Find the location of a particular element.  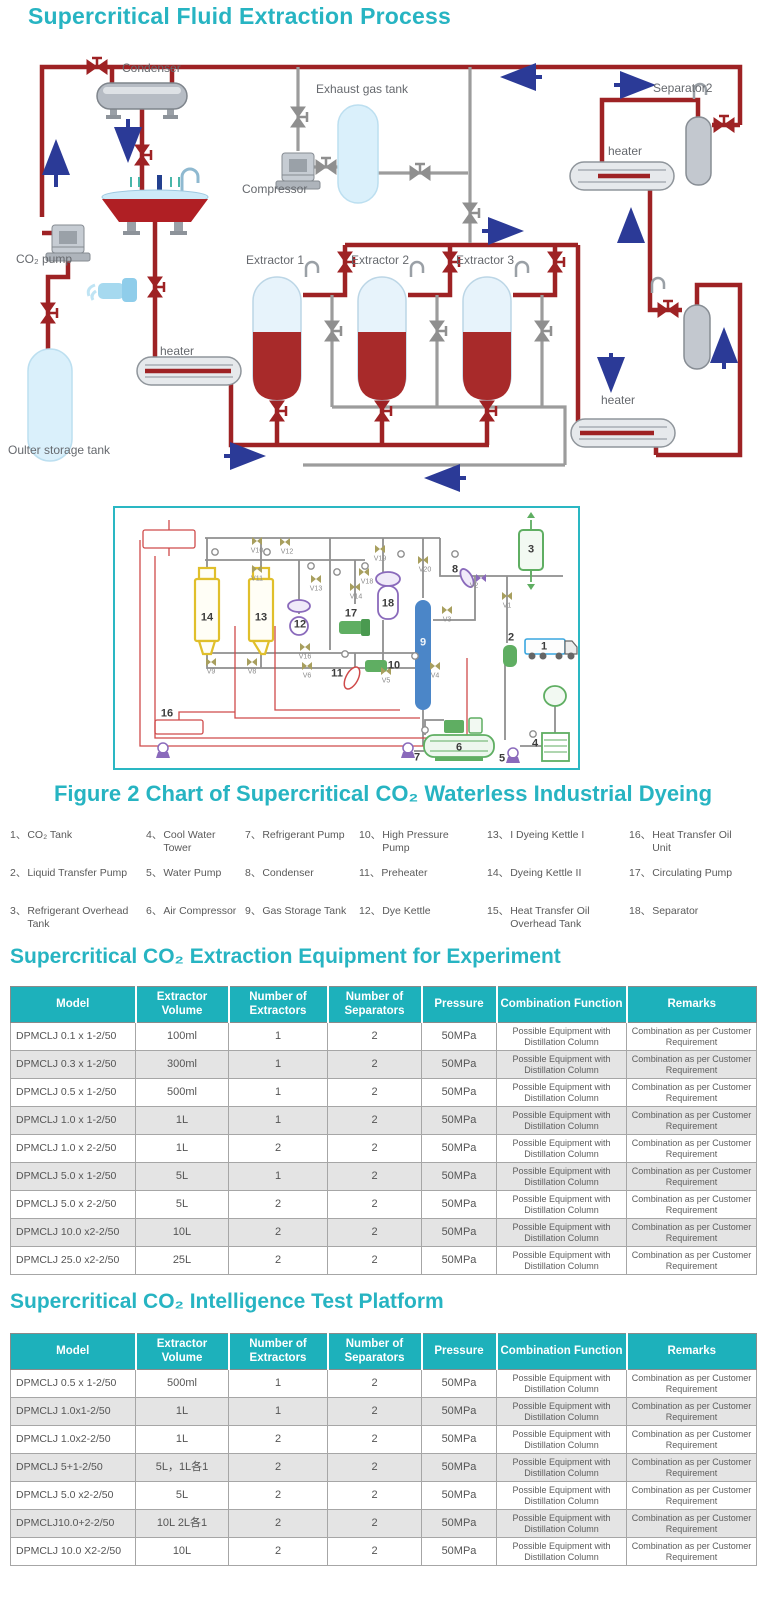

table-cell: 5L，1L各1 is located at coordinates (182, 1467).